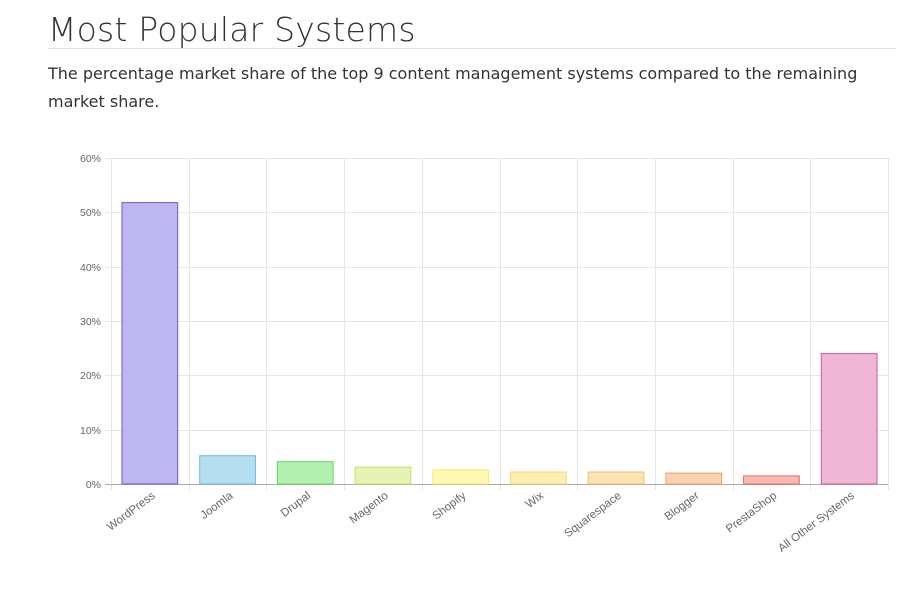 The width and height of the screenshot is (901, 589). I want to click on x-tick-label: All Other Systems, so click(816, 522).